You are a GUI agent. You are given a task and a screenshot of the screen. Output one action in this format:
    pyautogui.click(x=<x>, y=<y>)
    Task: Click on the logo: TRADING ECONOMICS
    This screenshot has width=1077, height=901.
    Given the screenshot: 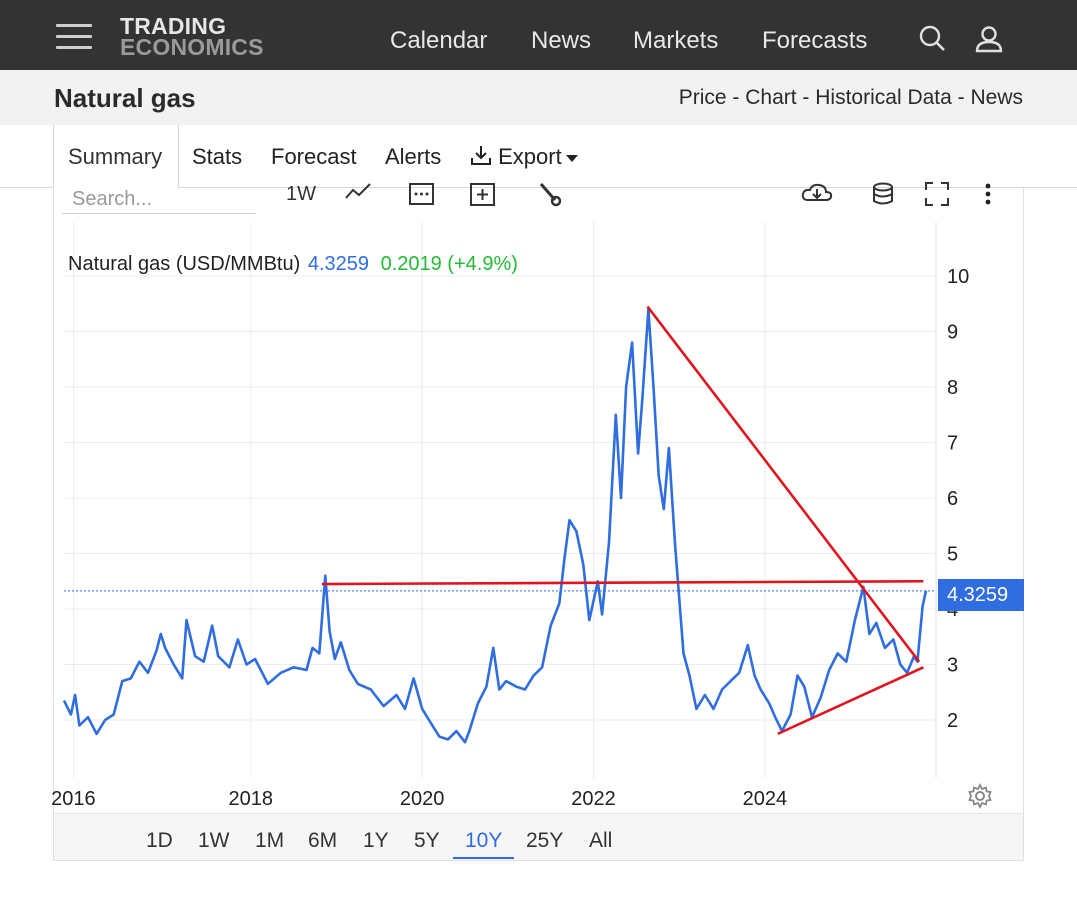 What is the action you would take?
    pyautogui.click(x=192, y=36)
    